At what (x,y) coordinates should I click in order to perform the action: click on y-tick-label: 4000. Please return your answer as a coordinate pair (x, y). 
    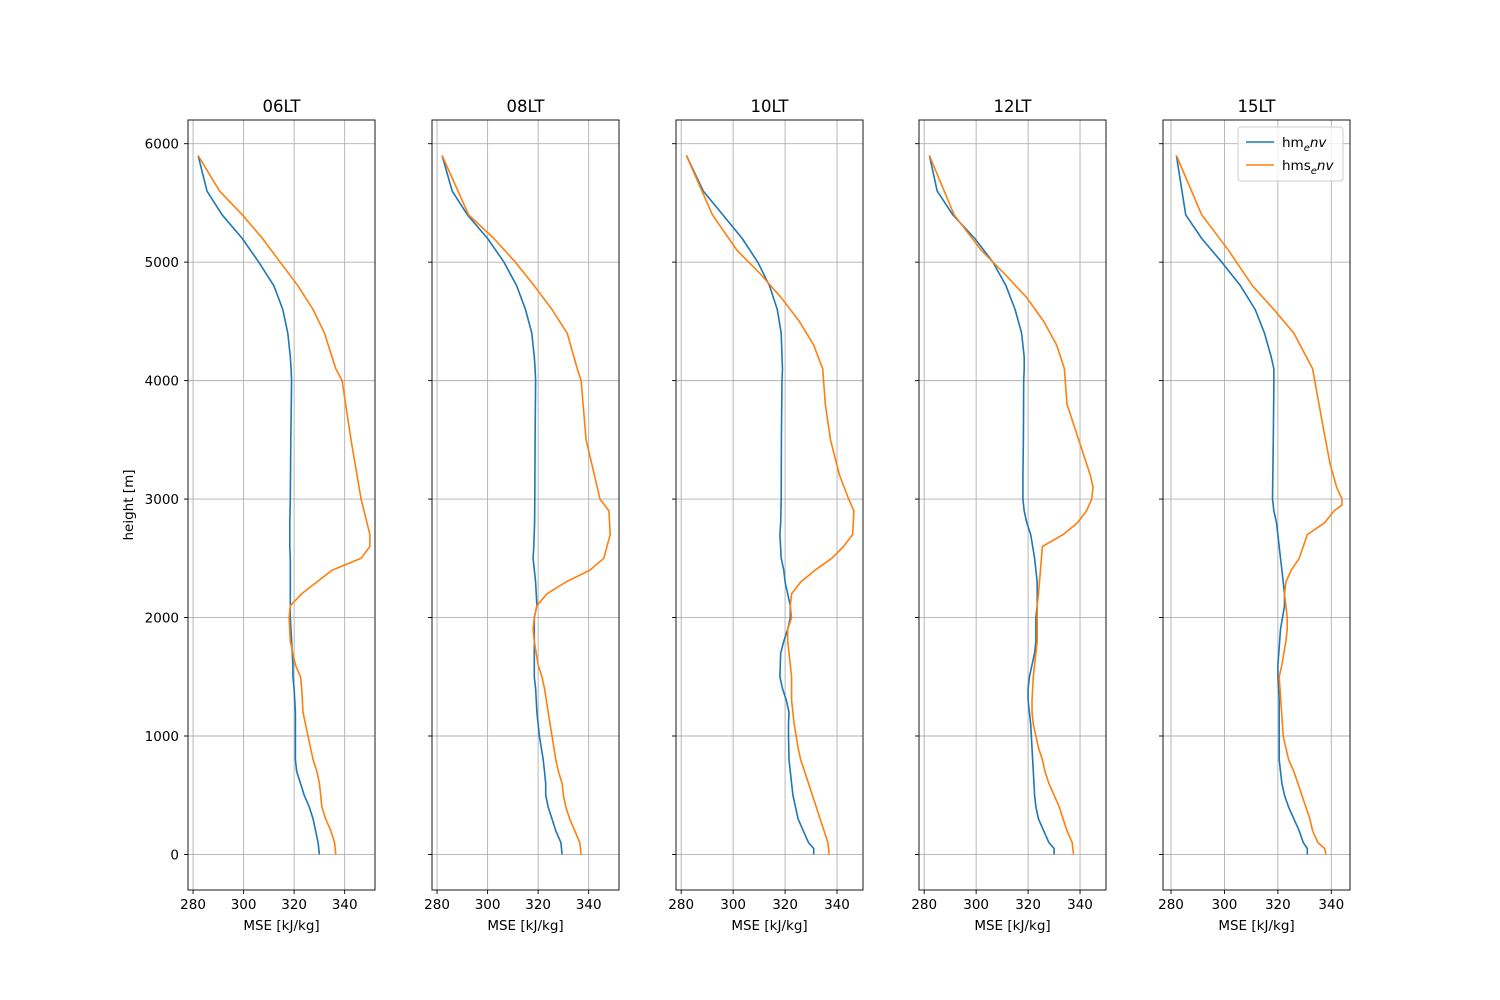
    Looking at the image, I should click on (162, 382).